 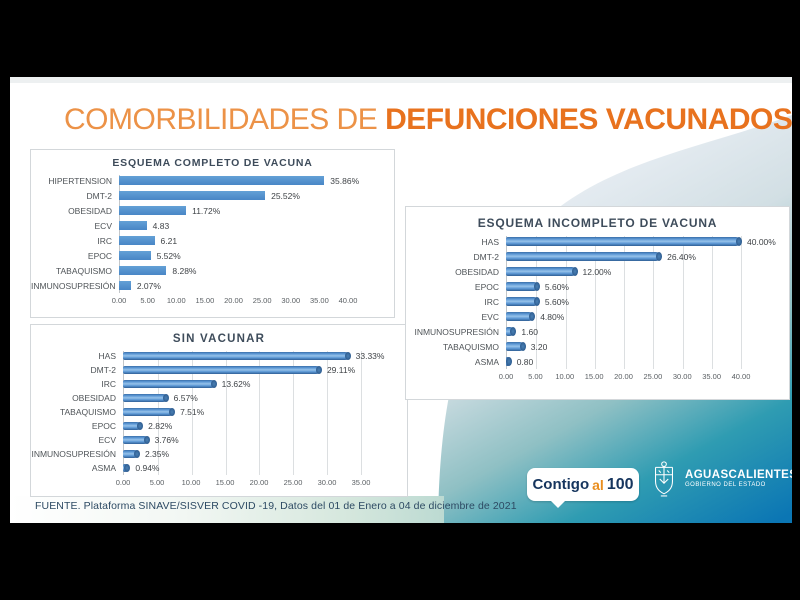 I want to click on bar-track: 3.76%, so click(x=242, y=440).